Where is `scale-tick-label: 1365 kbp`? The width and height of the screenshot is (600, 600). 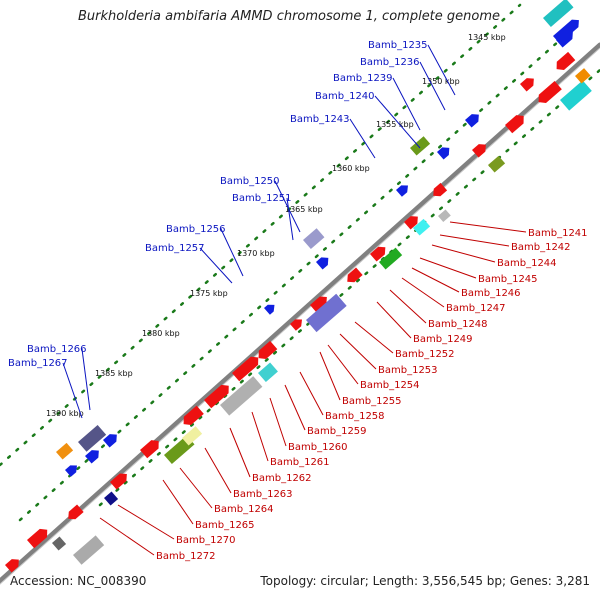 scale-tick-label: 1365 kbp is located at coordinates (304, 209).